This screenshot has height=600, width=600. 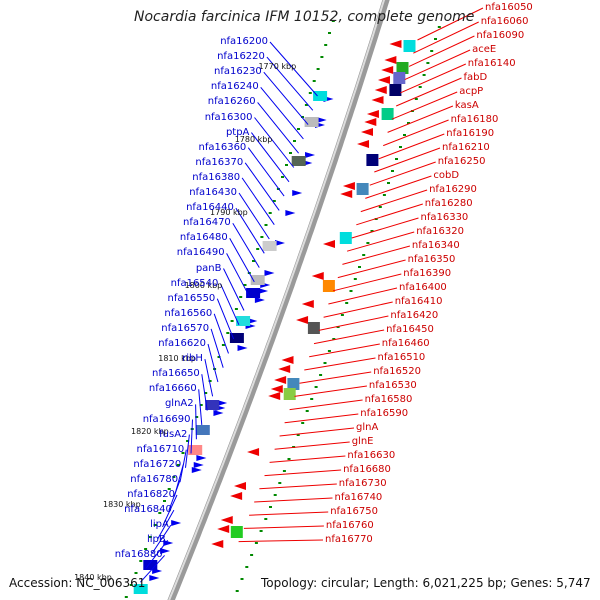 I want to click on forward-gene-label: nfa16710, so click(x=160, y=449).